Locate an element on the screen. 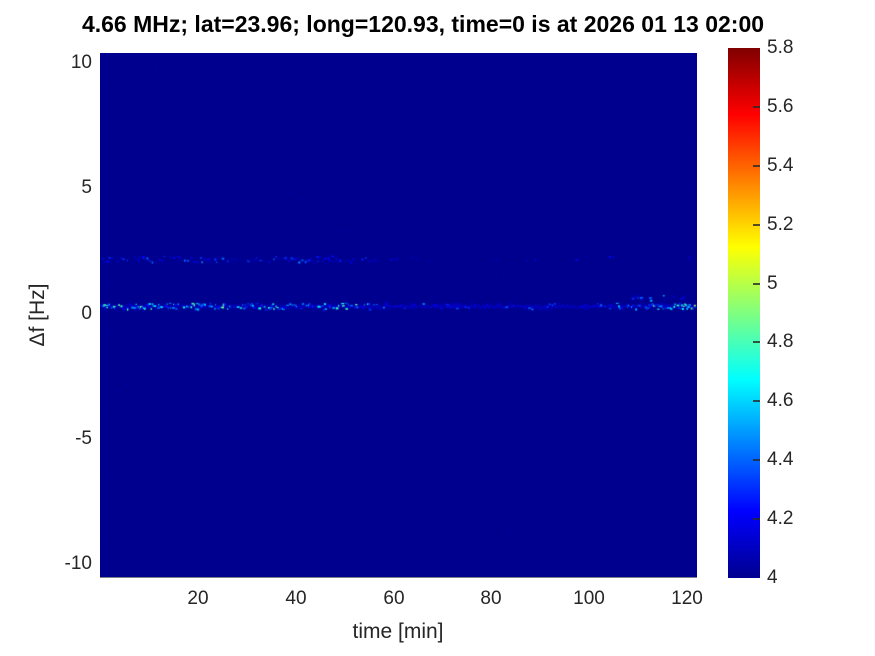 The width and height of the screenshot is (875, 656). x-tick-label: 80 is located at coordinates (491, 598).